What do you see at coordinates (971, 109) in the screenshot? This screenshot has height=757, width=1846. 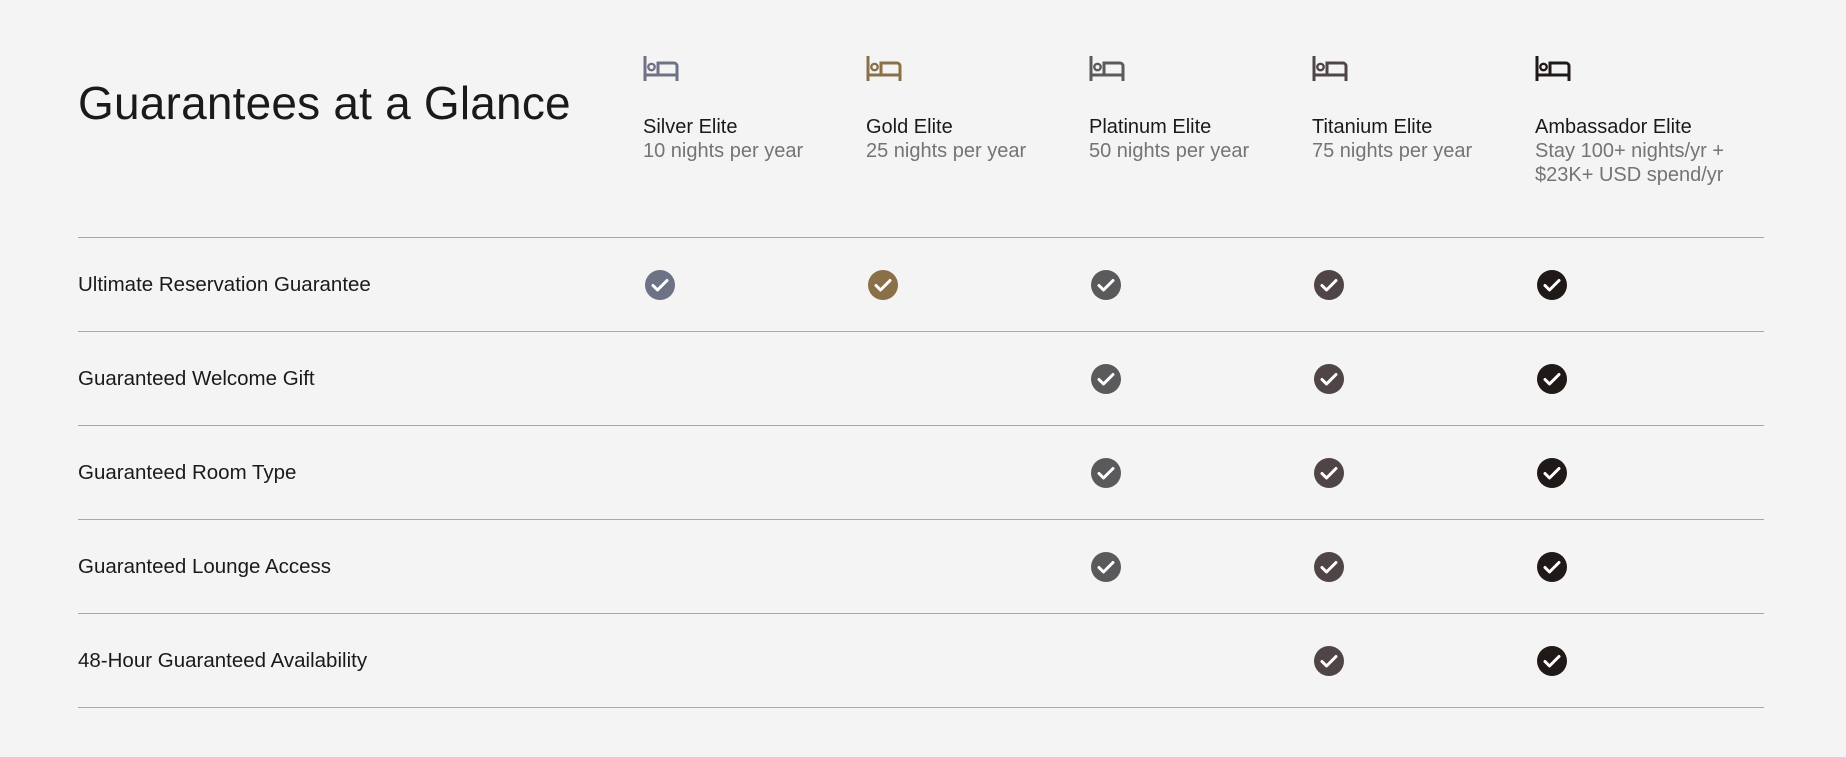 I see `tier-header-gold-elite: Gold Elite 25 nights per year` at bounding box center [971, 109].